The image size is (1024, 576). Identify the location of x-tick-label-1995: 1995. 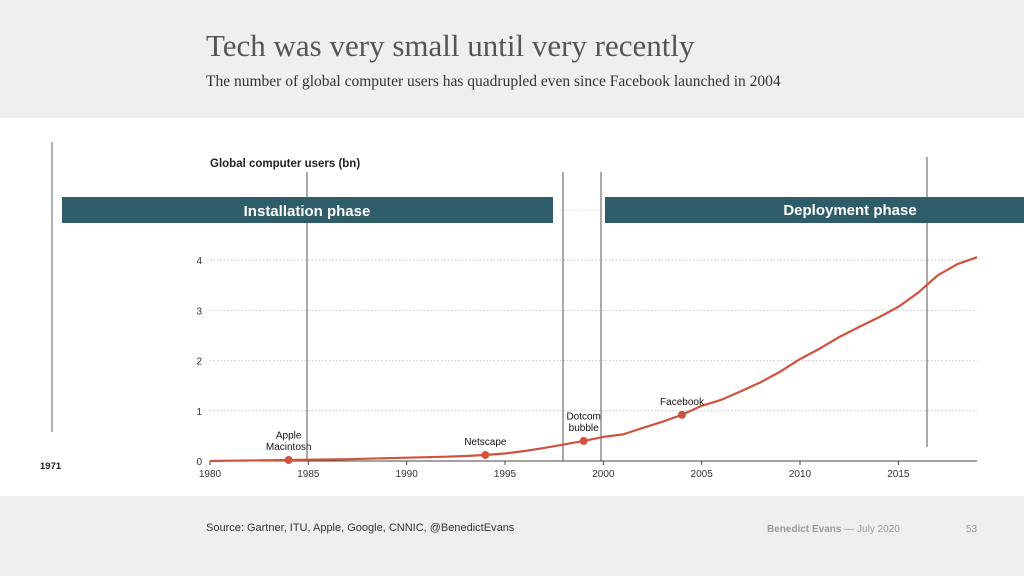
(505, 474).